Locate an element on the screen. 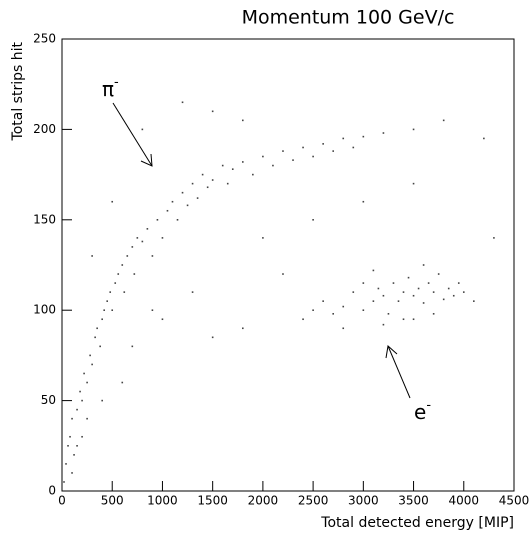  annotation: e- is located at coordinates (422, 411).